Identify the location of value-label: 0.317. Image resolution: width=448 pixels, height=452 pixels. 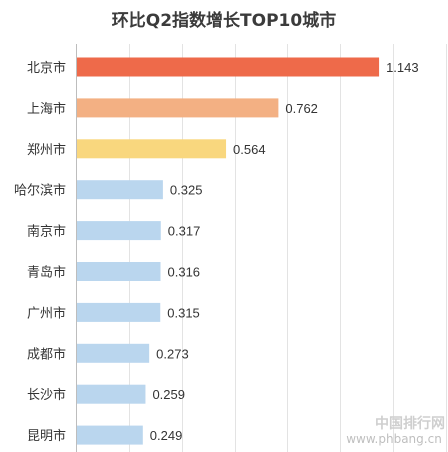
(184, 231).